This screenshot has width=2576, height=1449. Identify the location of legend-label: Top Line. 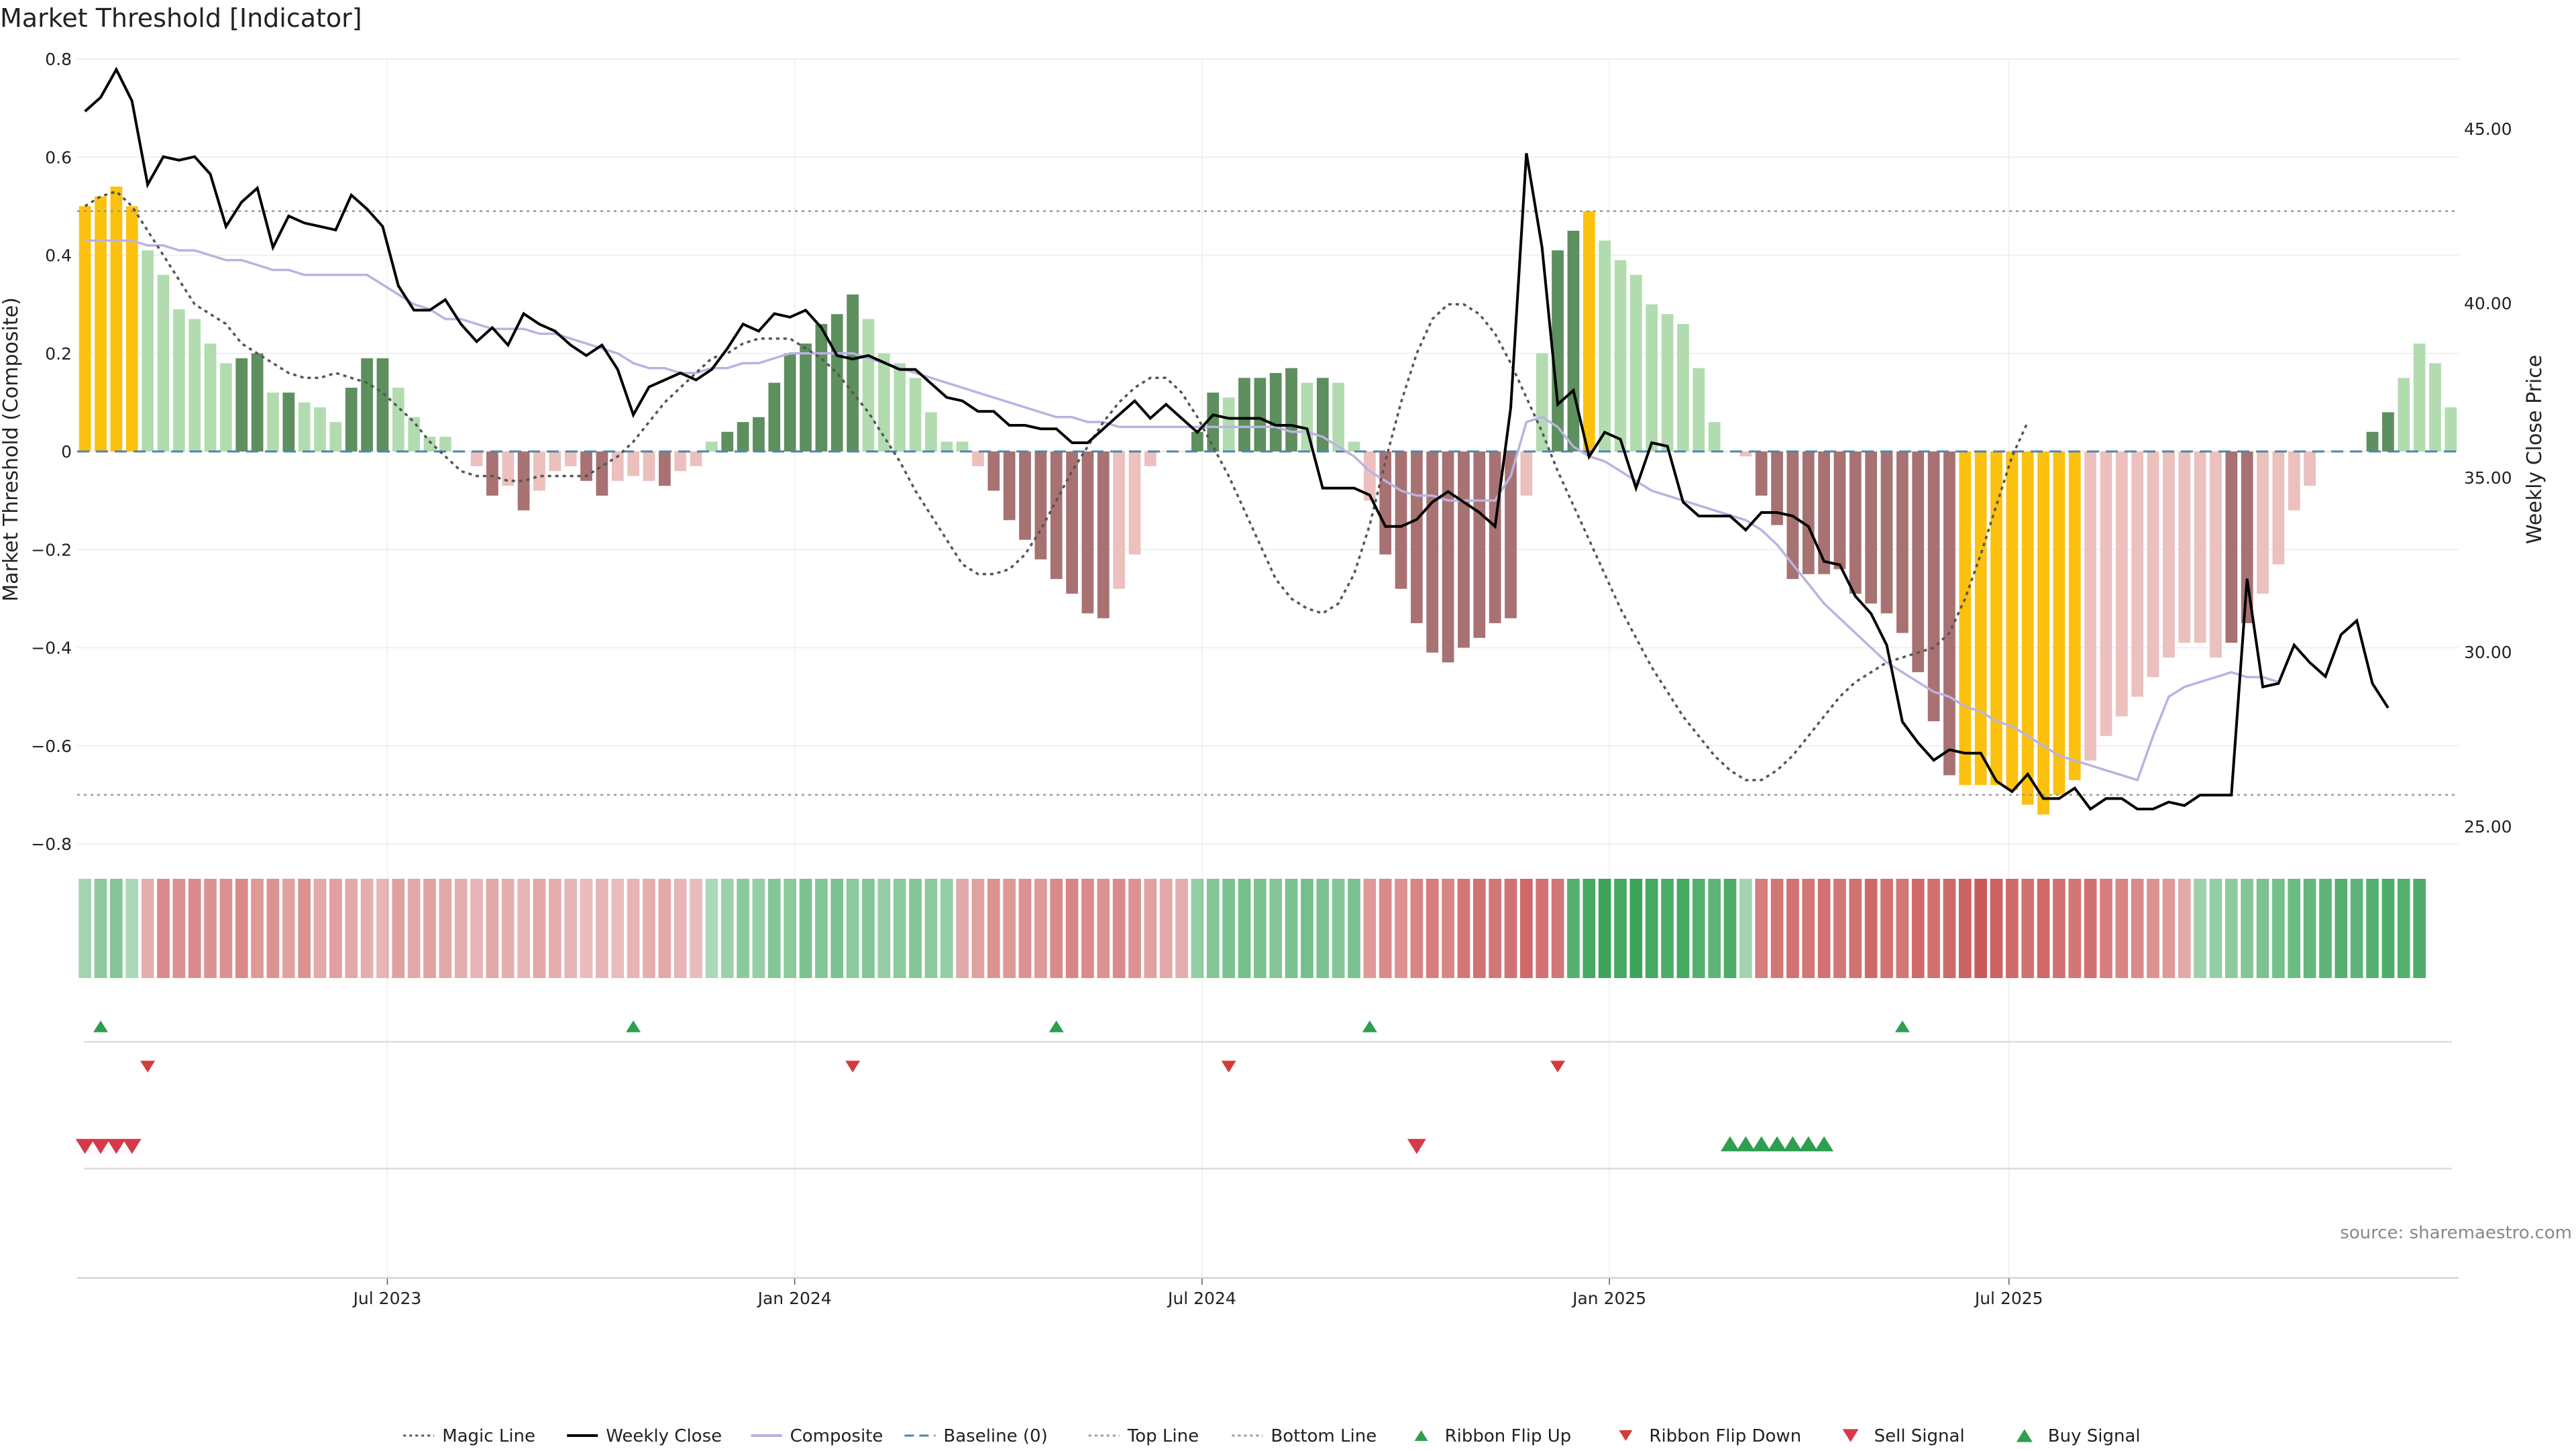
(1163, 1436).